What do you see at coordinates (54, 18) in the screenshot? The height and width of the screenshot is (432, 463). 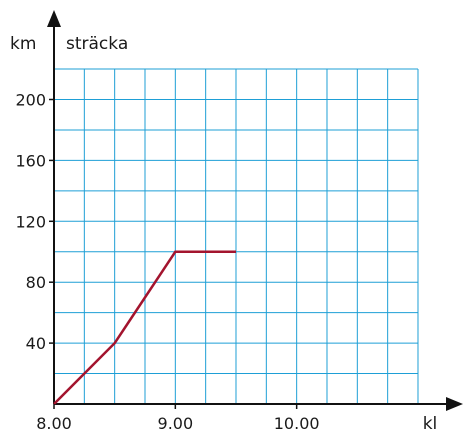 I see `y-axis-arrow-icon` at bounding box center [54, 18].